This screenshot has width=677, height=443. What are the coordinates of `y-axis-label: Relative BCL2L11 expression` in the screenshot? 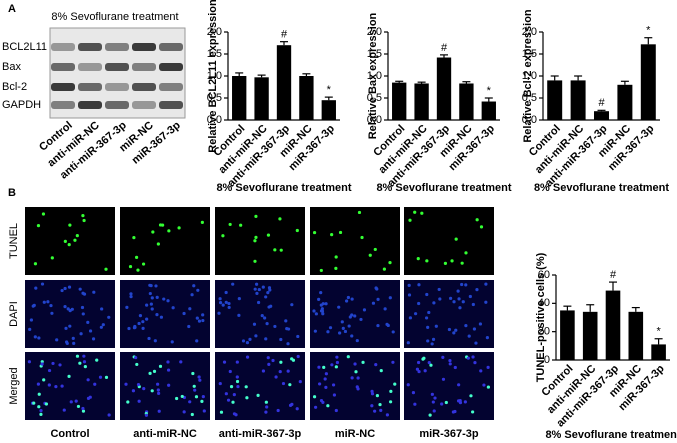 It's located at (213, 76).